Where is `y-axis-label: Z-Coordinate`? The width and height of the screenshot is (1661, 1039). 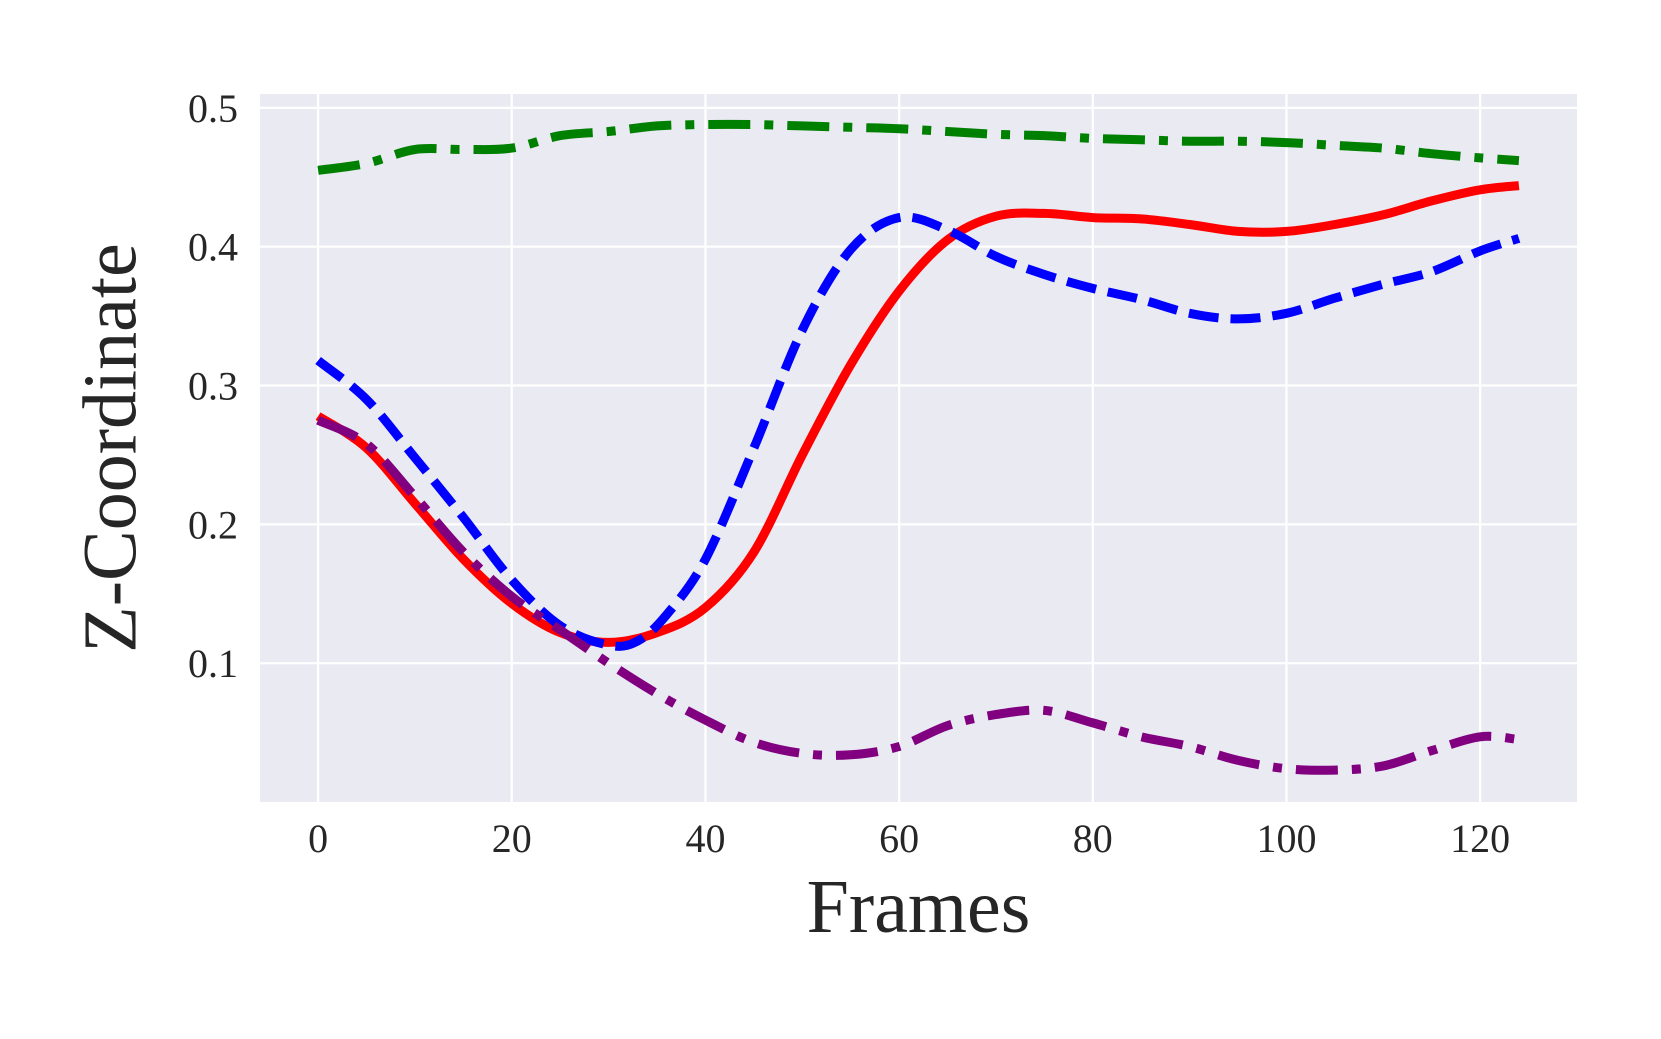 y-axis-label: Z-Coordinate is located at coordinates (110, 447).